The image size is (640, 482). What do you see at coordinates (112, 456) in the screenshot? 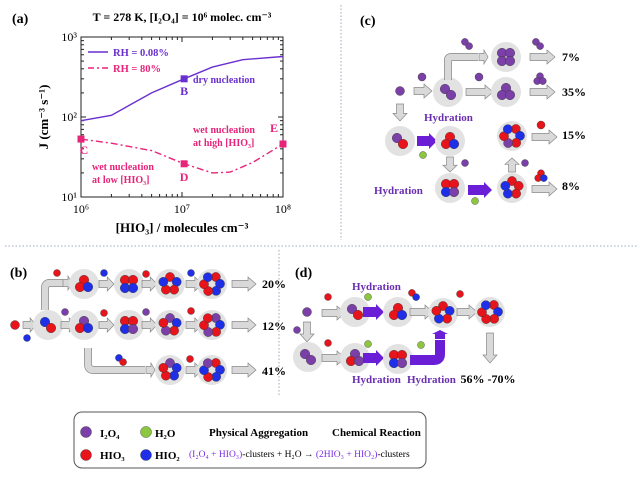
I see `legend-hio3: HIO₃` at bounding box center [112, 456].